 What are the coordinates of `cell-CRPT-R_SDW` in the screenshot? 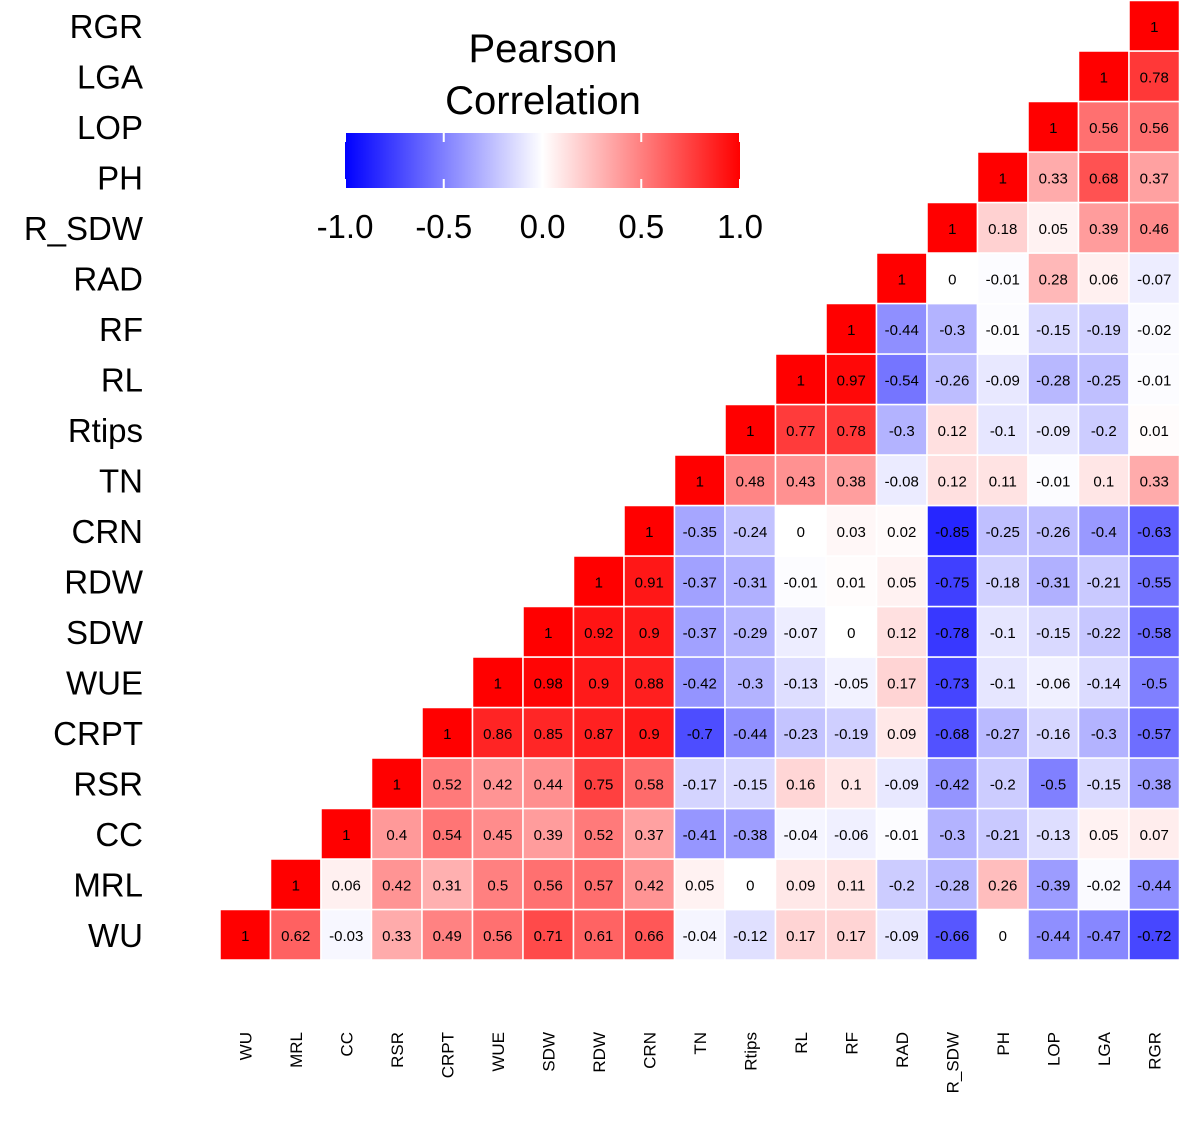 It's located at (952, 732).